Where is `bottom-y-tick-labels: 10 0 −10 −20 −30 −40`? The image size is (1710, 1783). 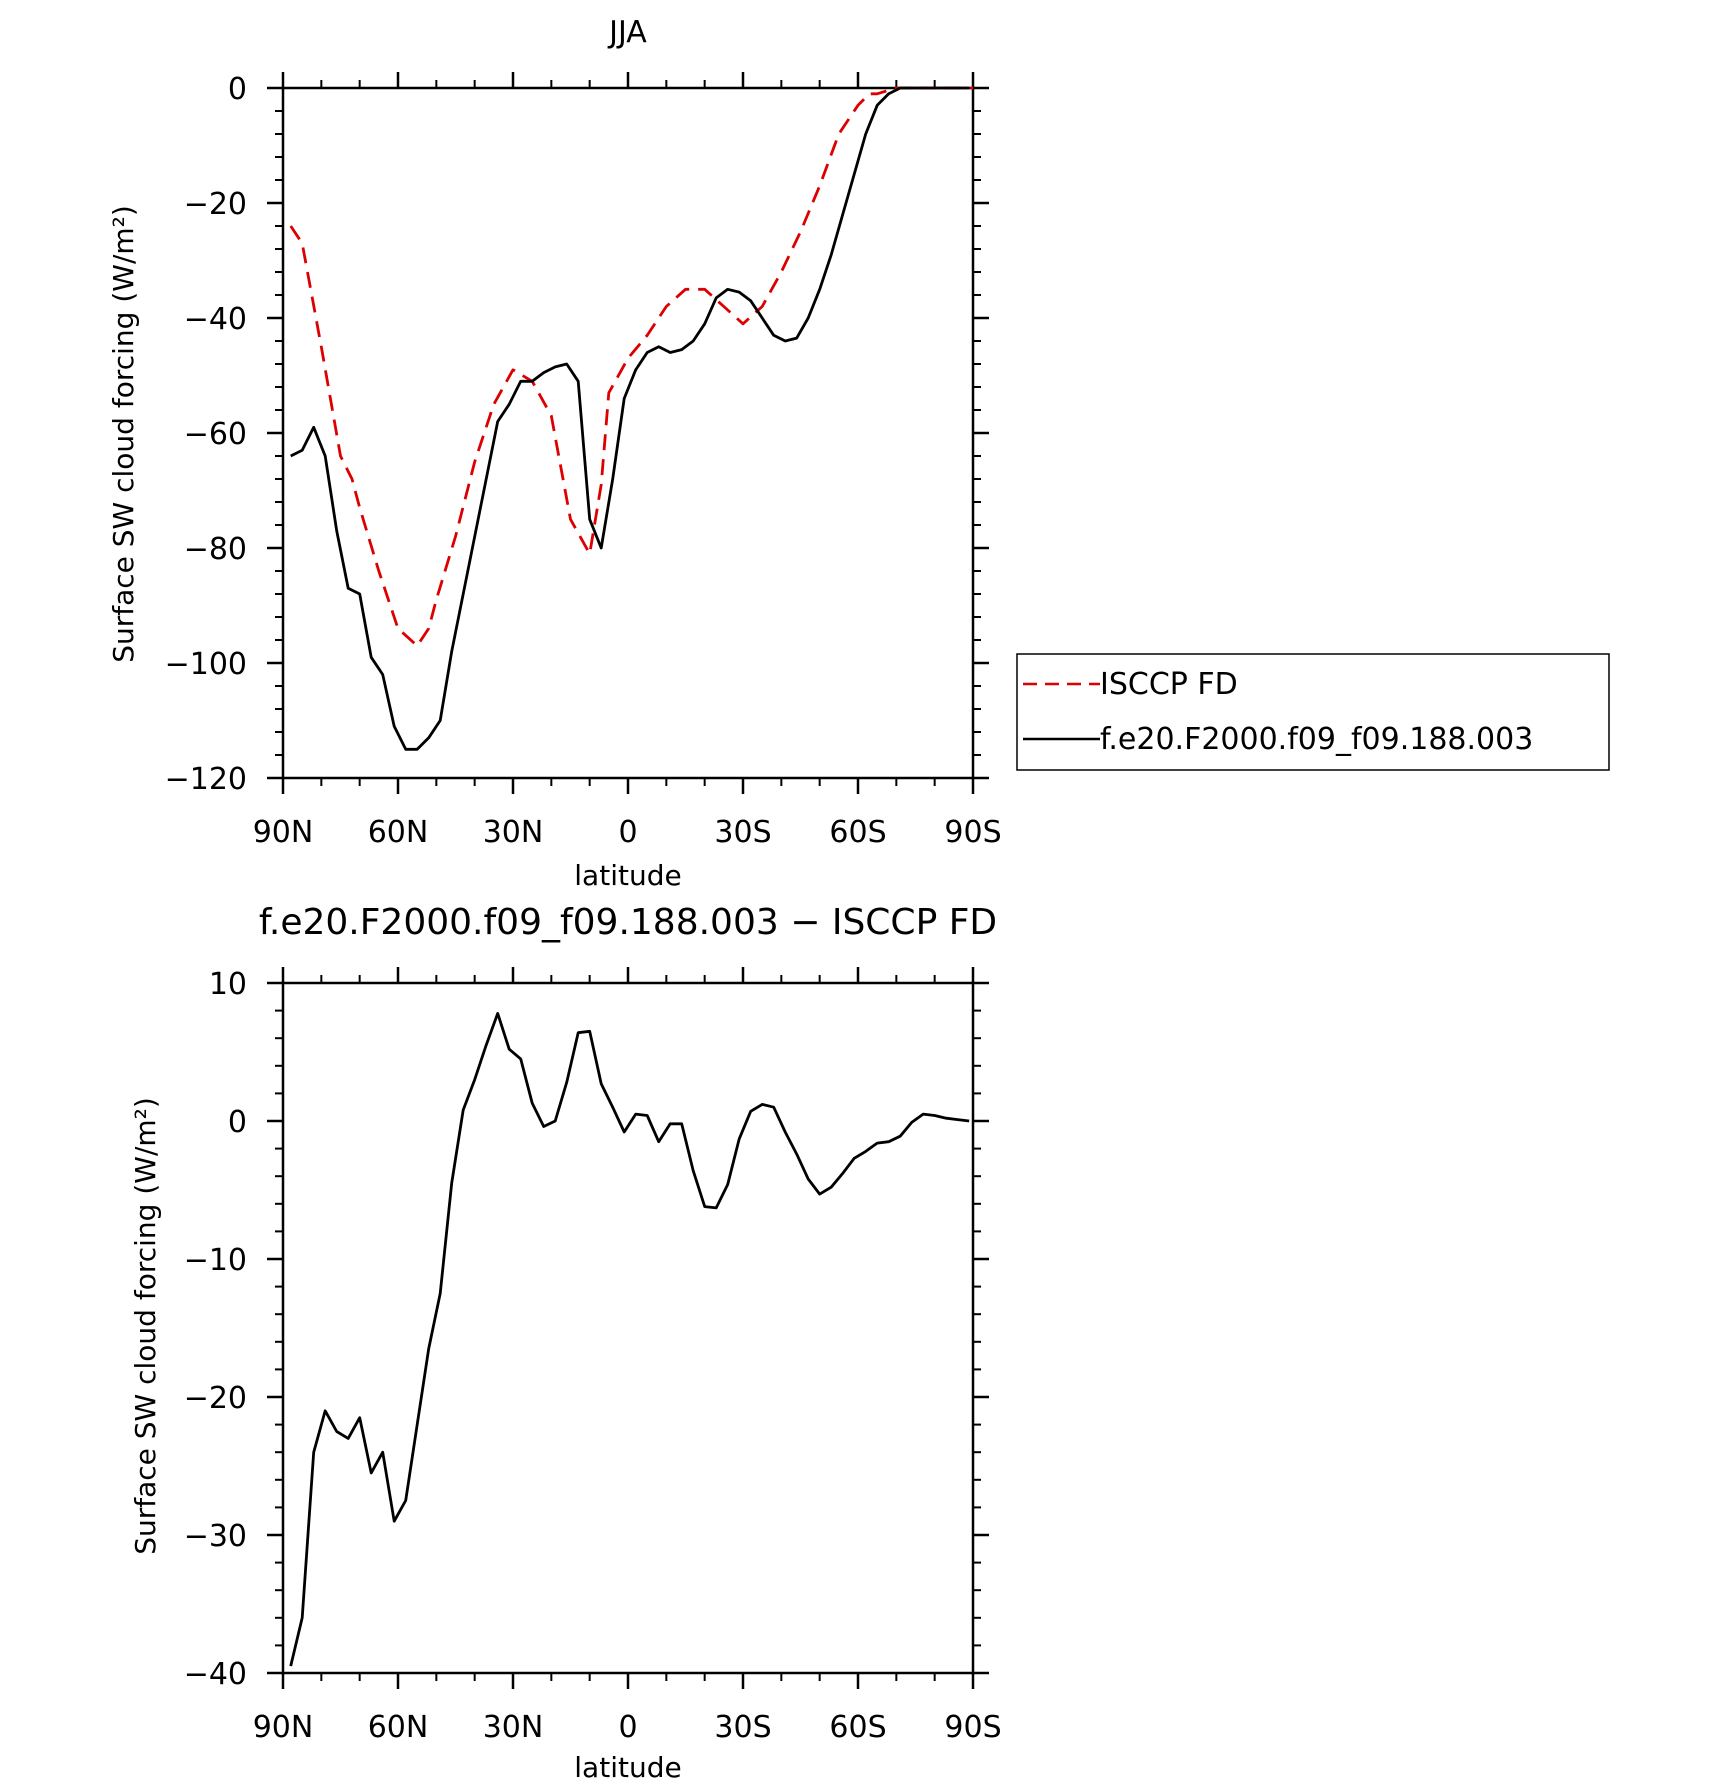
bottom-y-tick-labels: 10 0 −10 −20 −30 −40 is located at coordinates (215, 1329).